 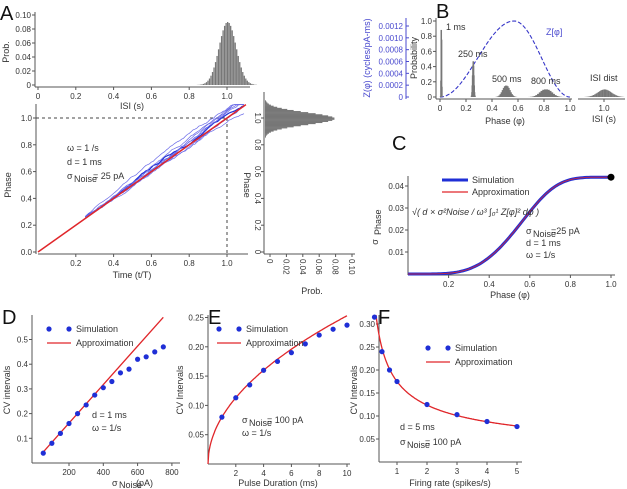 What do you see at coordinates (554, 32) in the screenshot?
I see `z-curve-label: Z[φ]` at bounding box center [554, 32].